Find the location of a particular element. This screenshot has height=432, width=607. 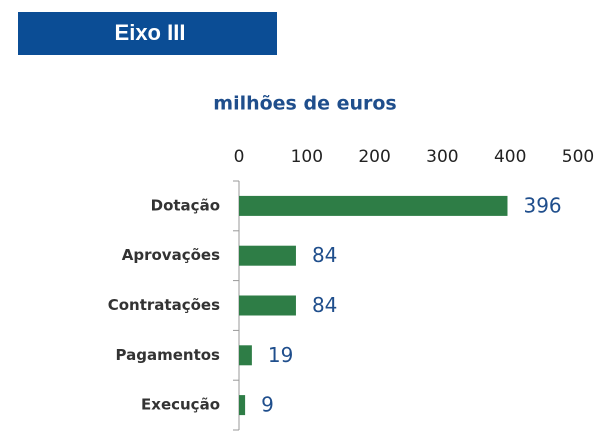

chart-title: milhões de euros is located at coordinates (304, 104).